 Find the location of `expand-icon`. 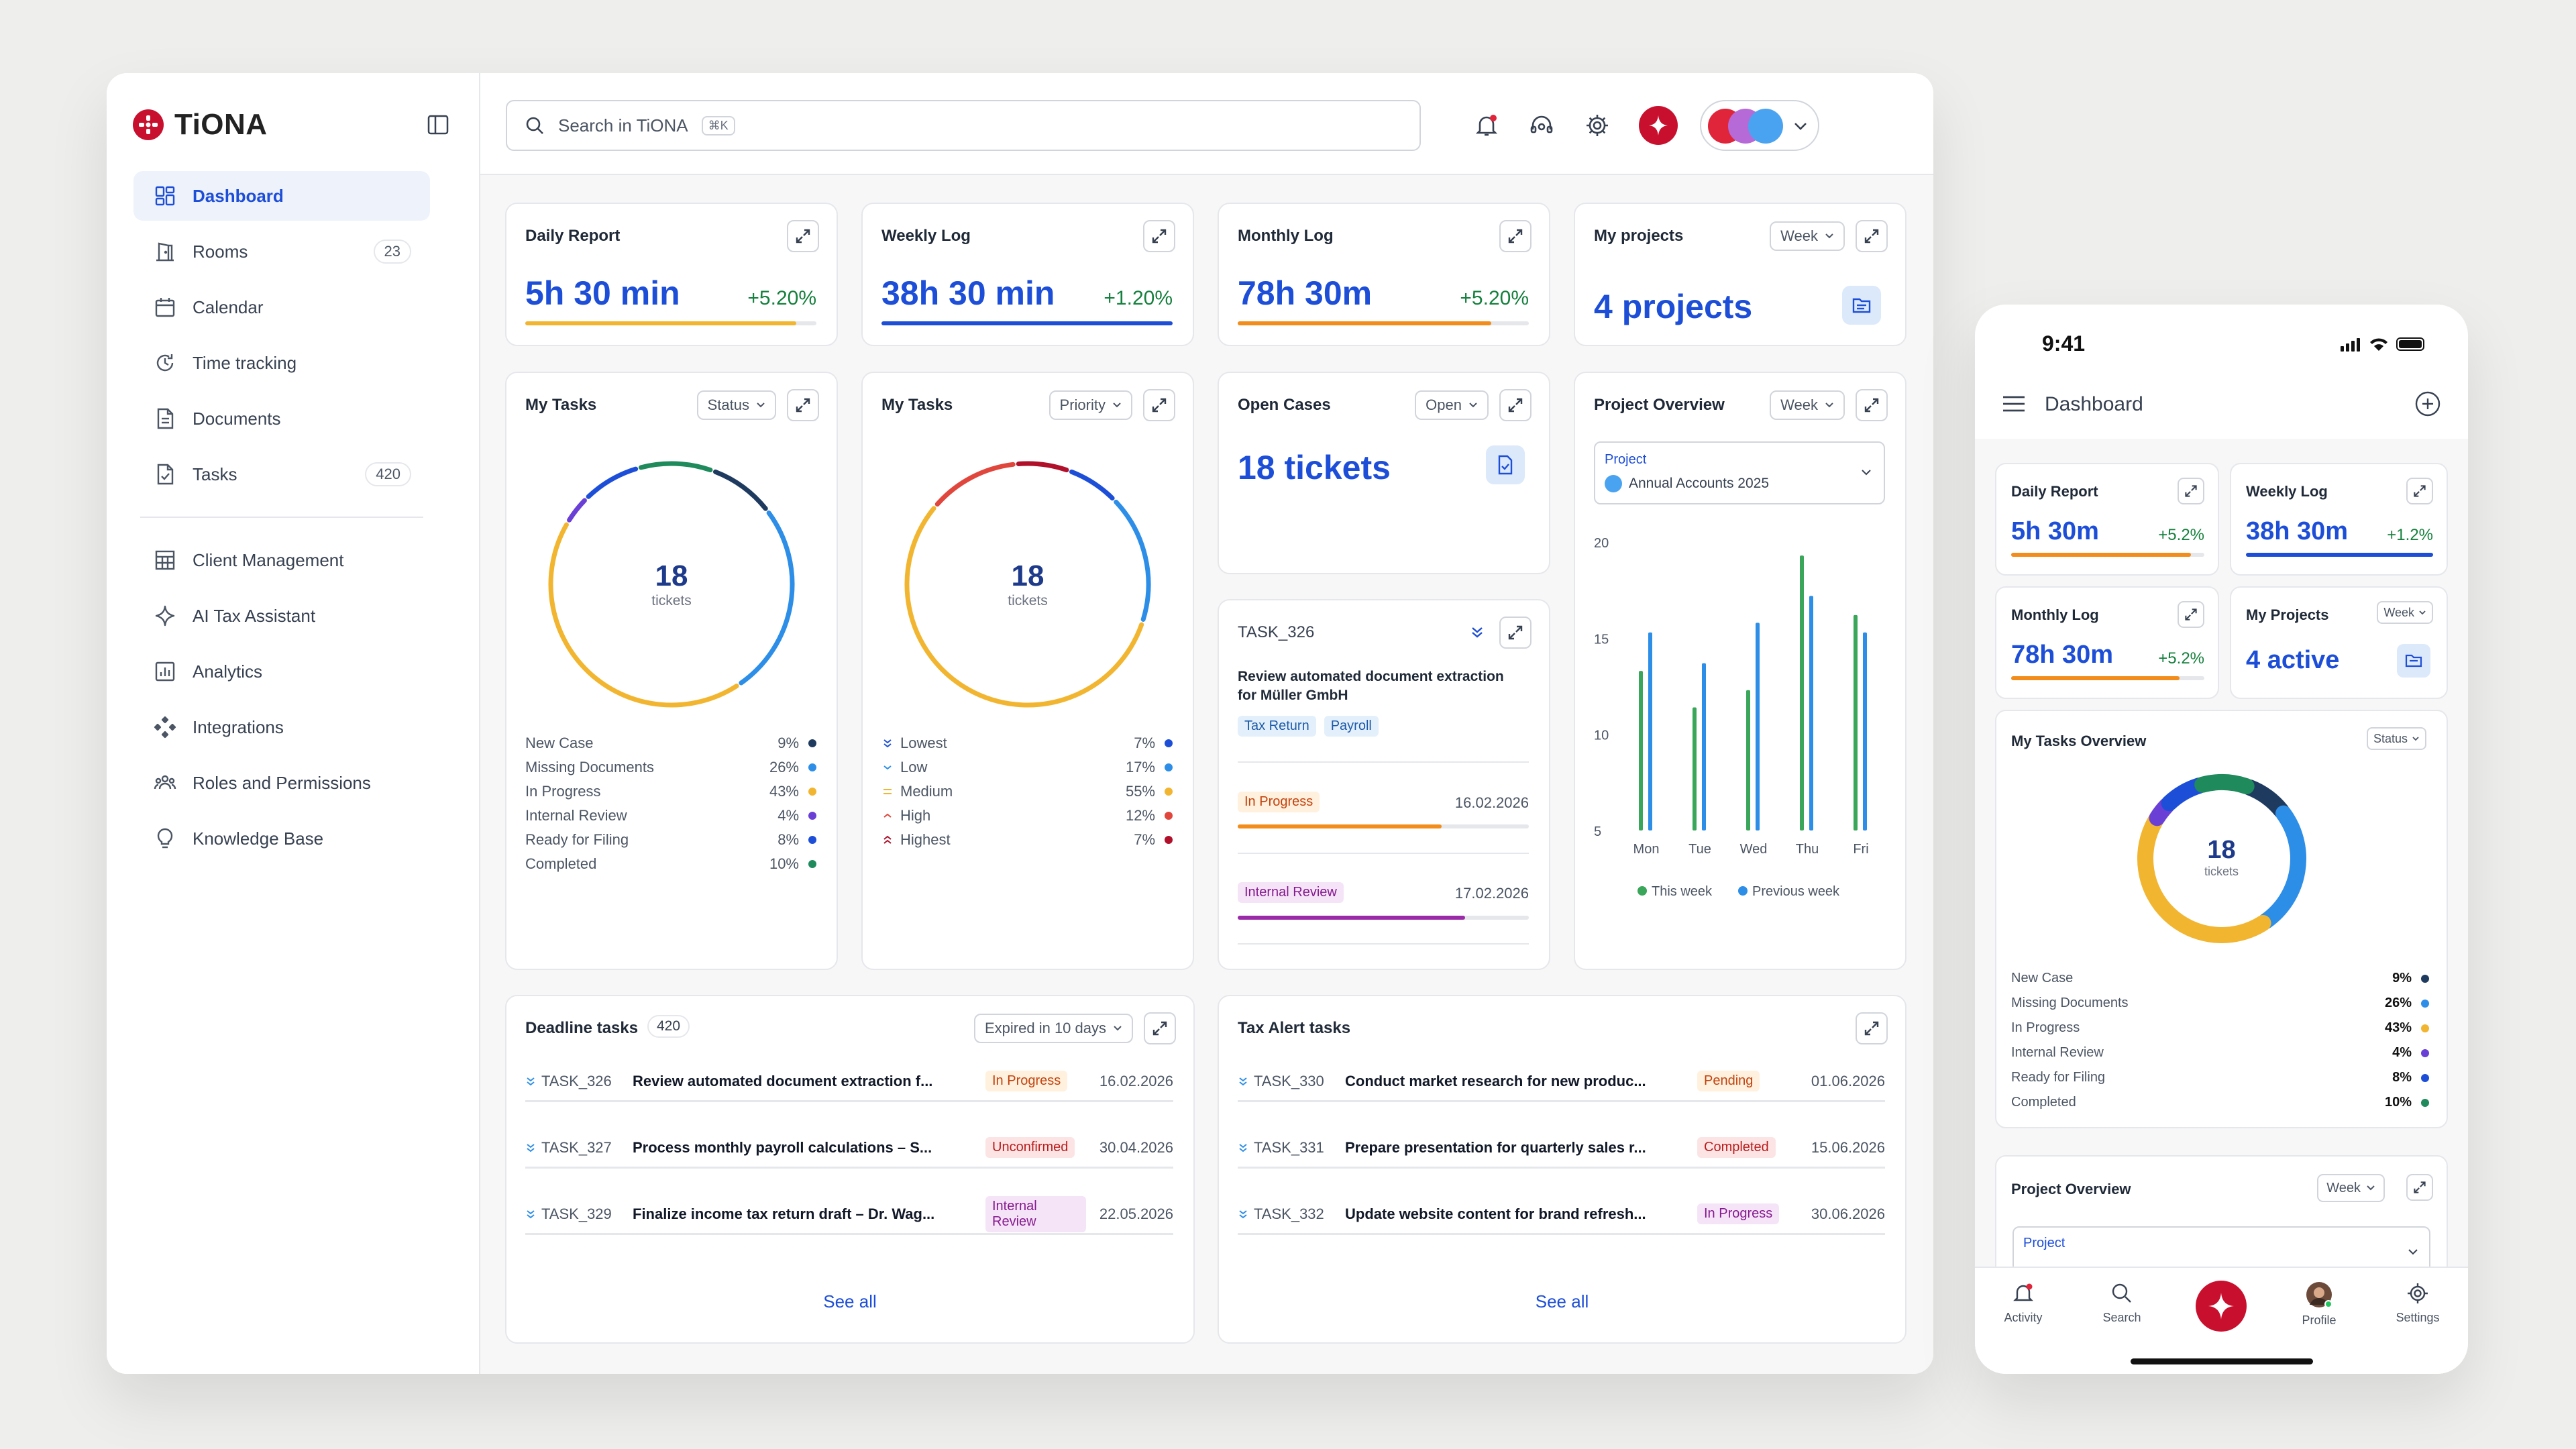

expand-icon is located at coordinates (1159, 236).